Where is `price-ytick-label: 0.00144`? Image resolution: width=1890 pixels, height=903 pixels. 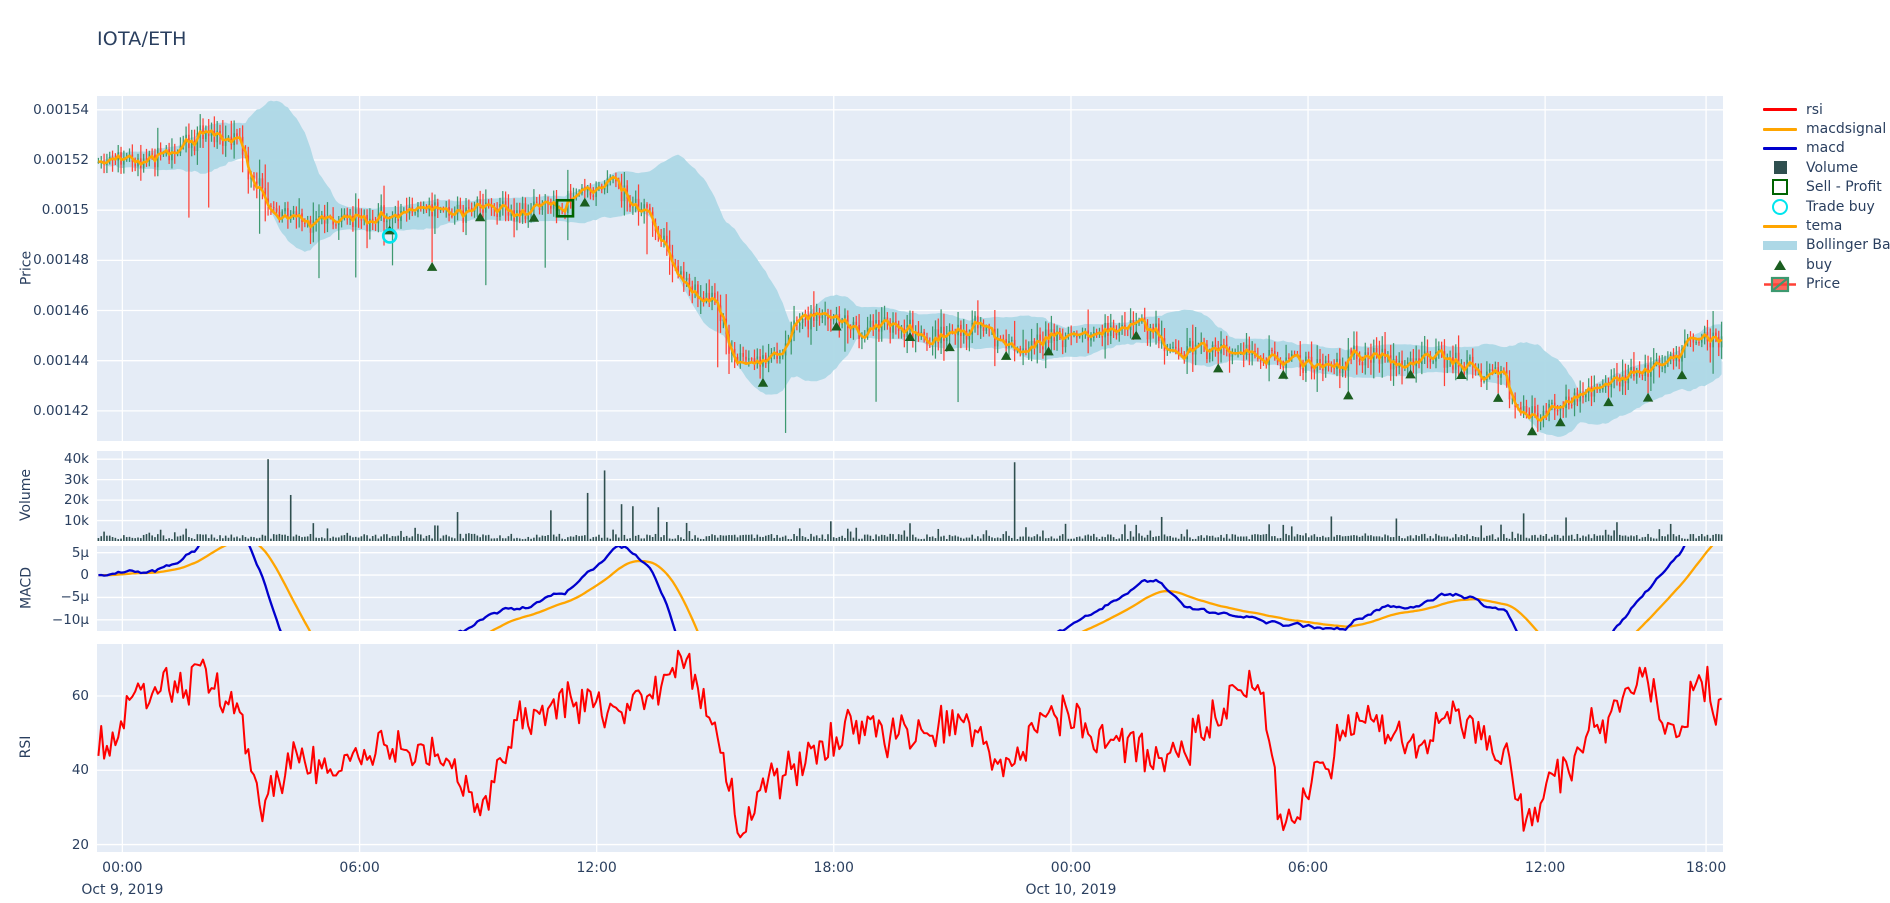 price-ytick-label: 0.00144 is located at coordinates (61, 360).